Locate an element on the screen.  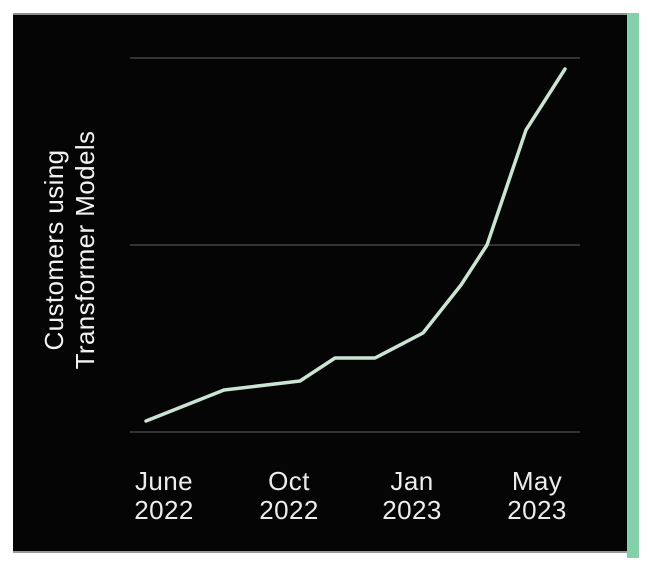
accent-bar is located at coordinates (633, 285).